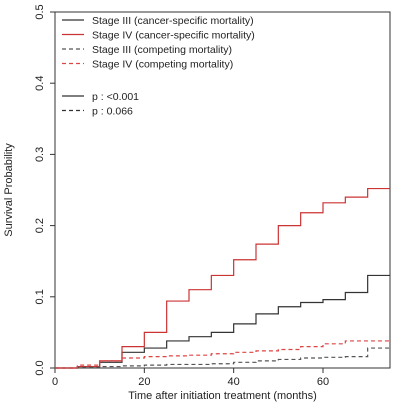 The height and width of the screenshot is (414, 409). What do you see at coordinates (112, 112) in the screenshot?
I see `pvalue-label-1: p : 0.066` at bounding box center [112, 112].